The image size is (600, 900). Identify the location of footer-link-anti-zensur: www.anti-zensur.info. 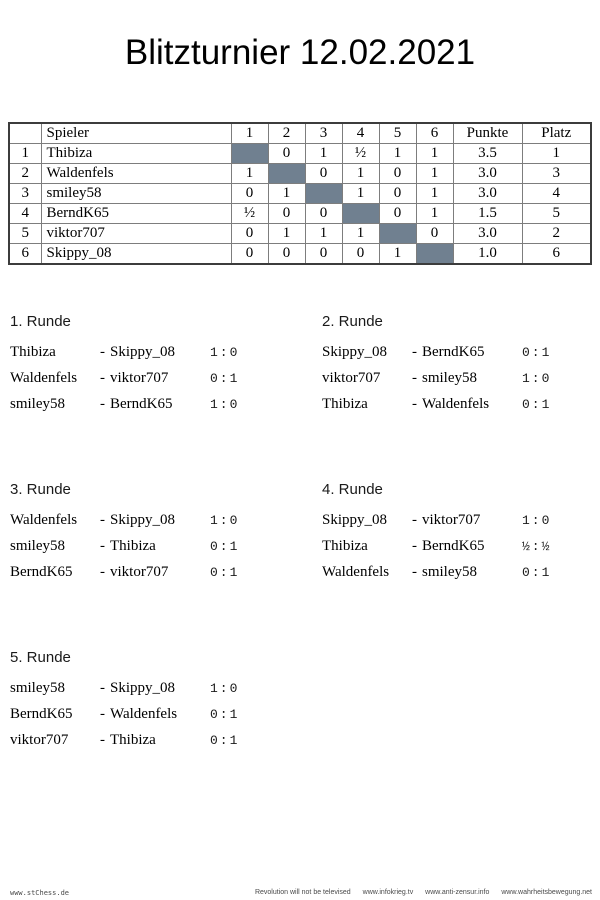
(457, 892).